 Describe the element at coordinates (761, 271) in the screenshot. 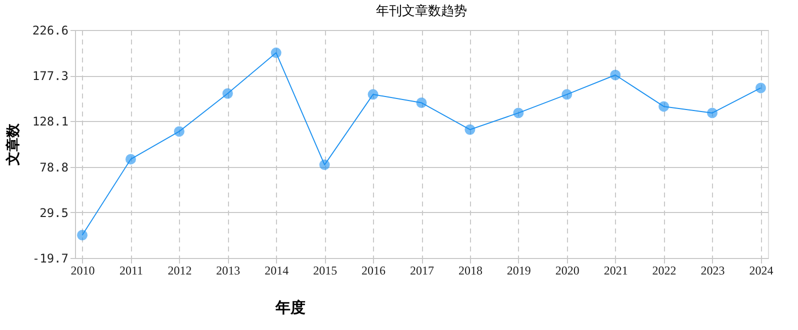

I see `x-tick-label: 2024` at that location.